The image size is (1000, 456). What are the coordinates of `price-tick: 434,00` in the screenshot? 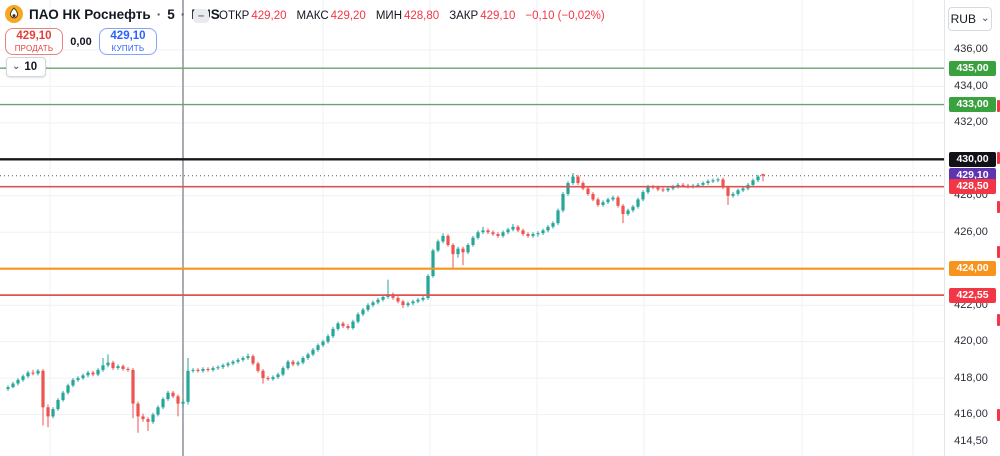 It's located at (971, 85).